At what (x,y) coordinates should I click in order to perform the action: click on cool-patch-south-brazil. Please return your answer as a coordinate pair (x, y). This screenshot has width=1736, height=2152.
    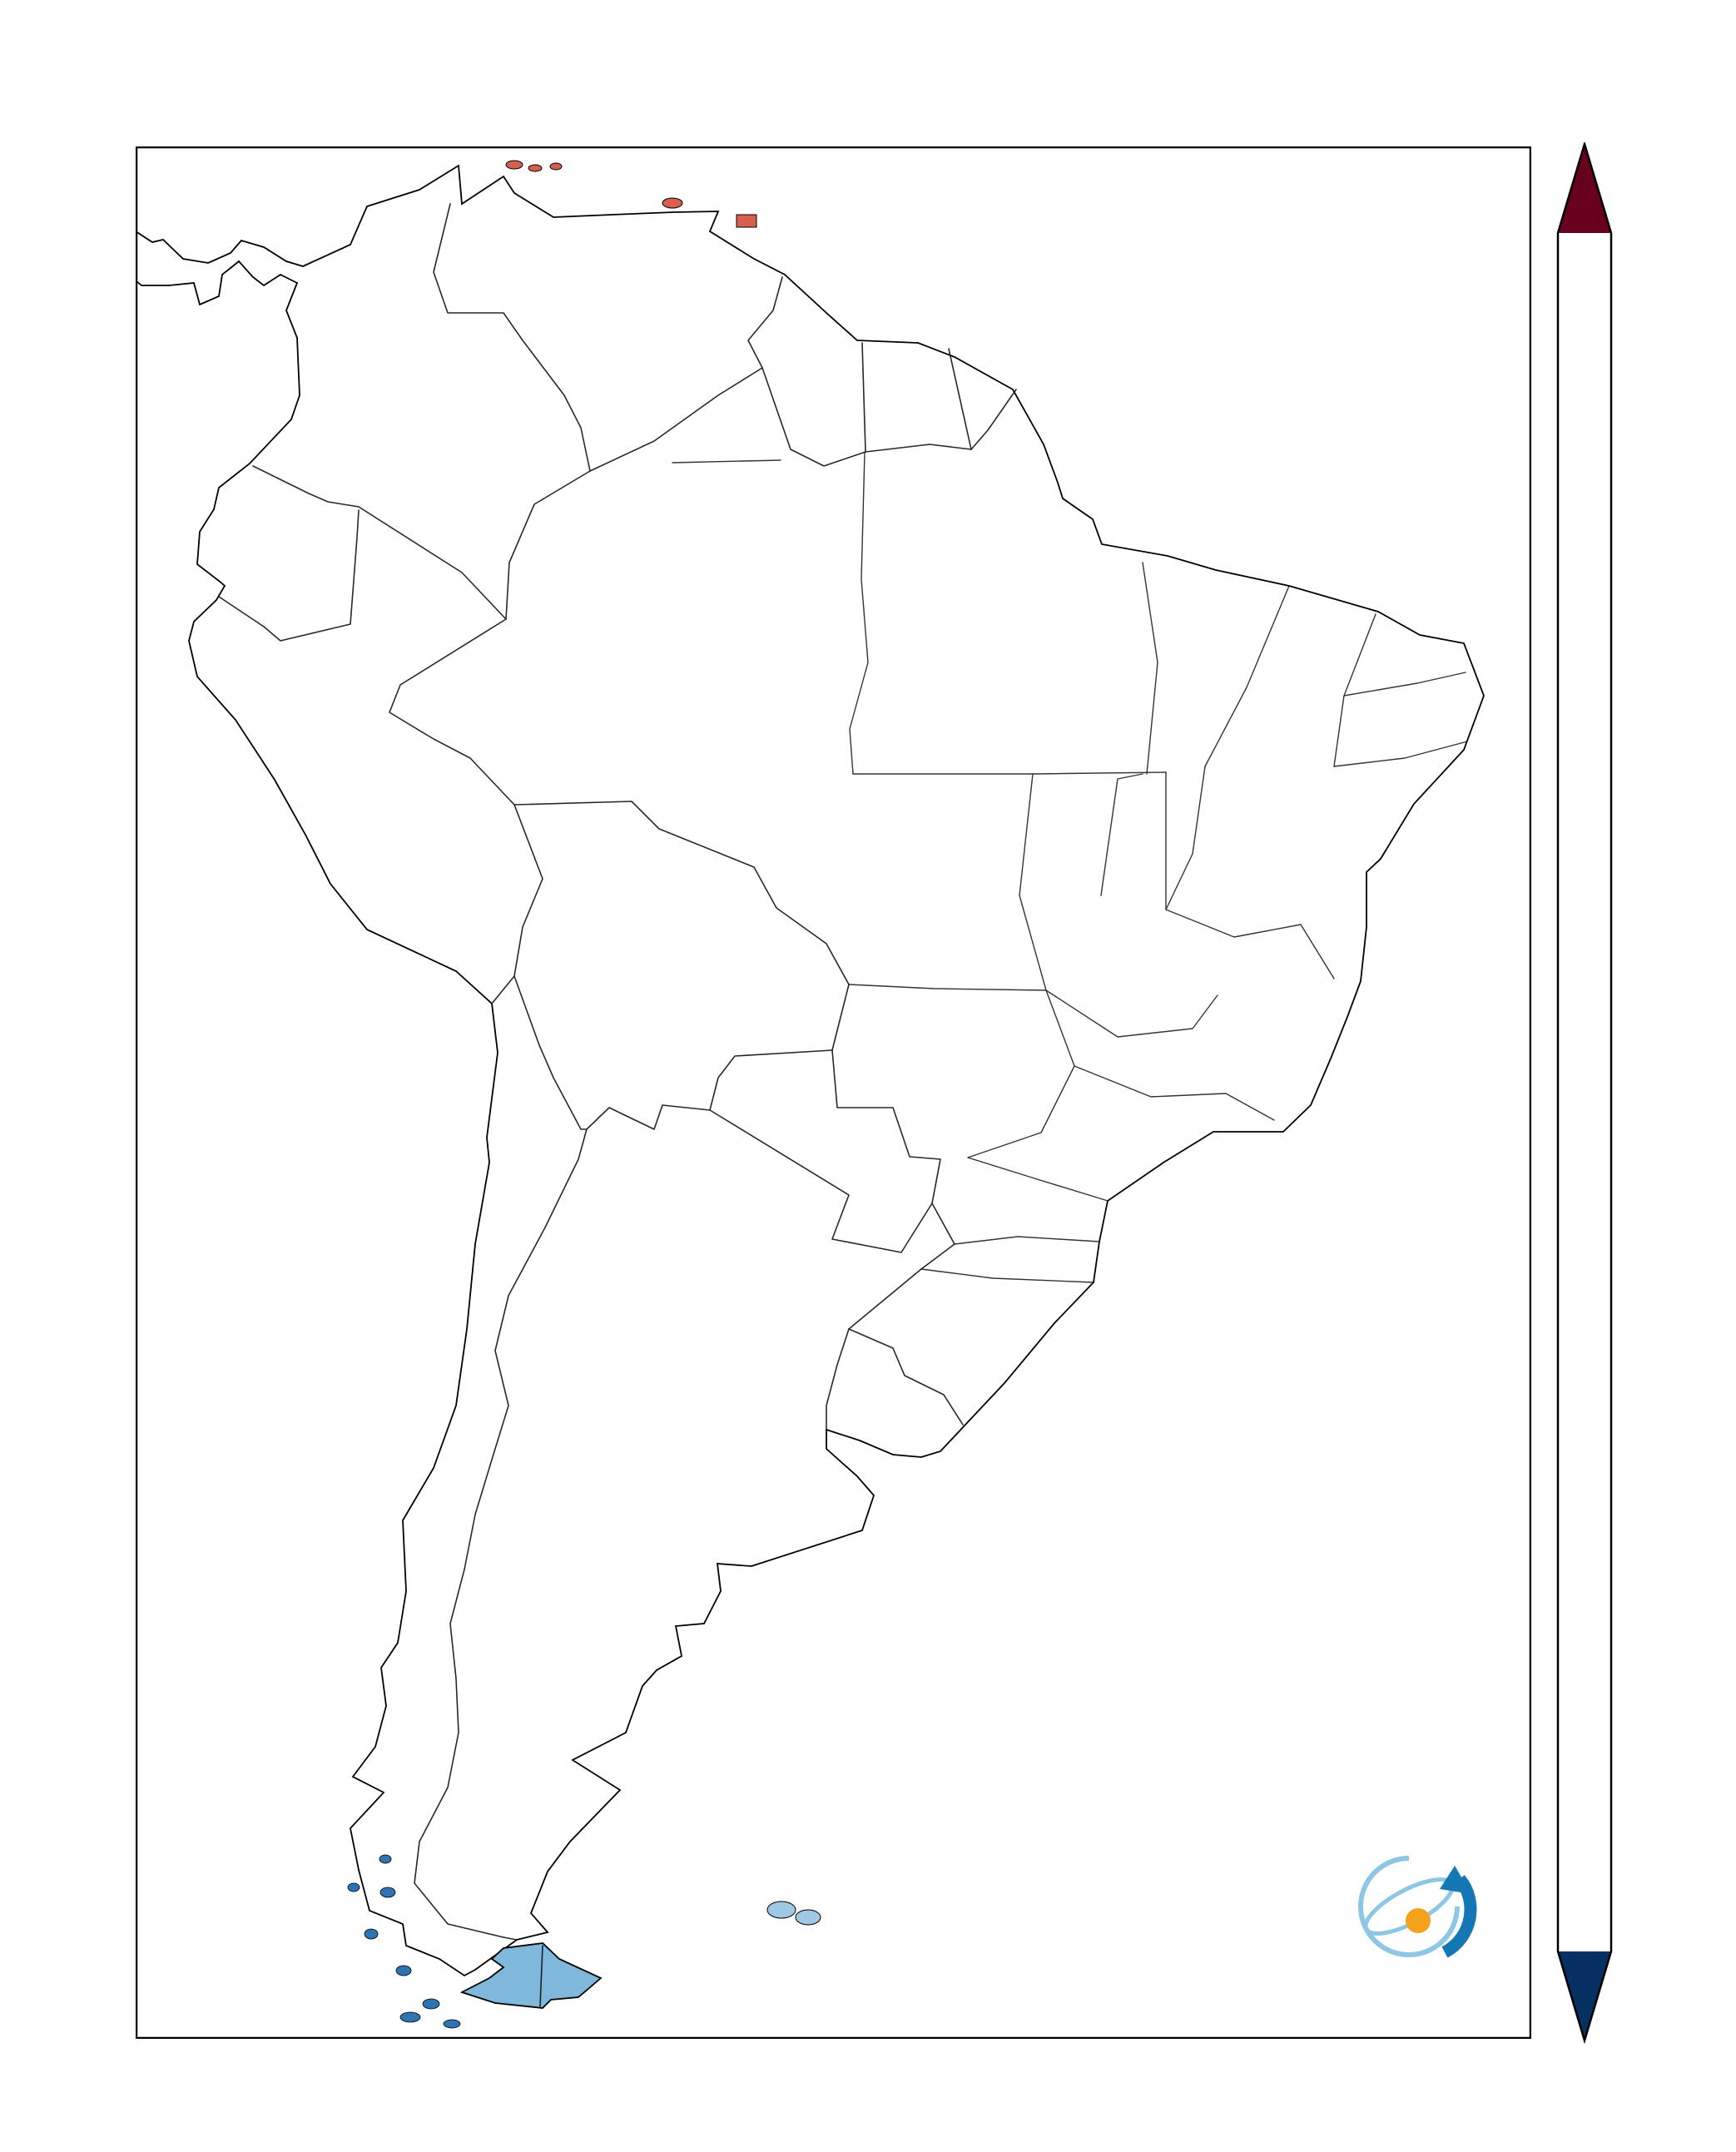
    Looking at the image, I should click on (1101, 1253).